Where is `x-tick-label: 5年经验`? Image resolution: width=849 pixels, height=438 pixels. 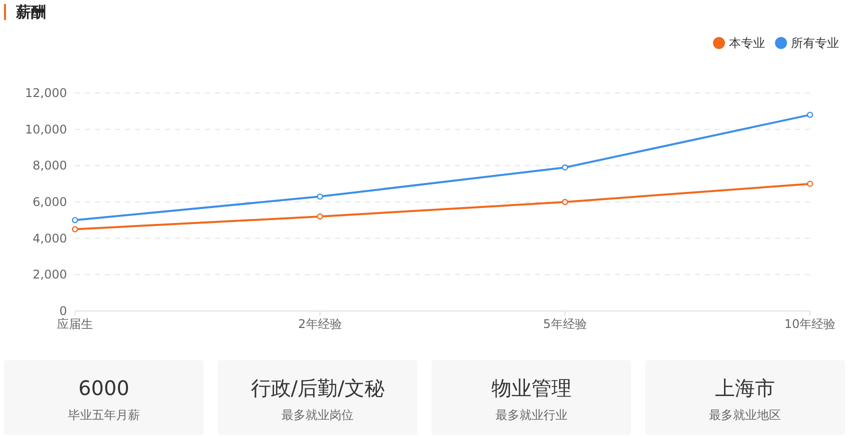 x-tick-label: 5年经验 is located at coordinates (565, 324).